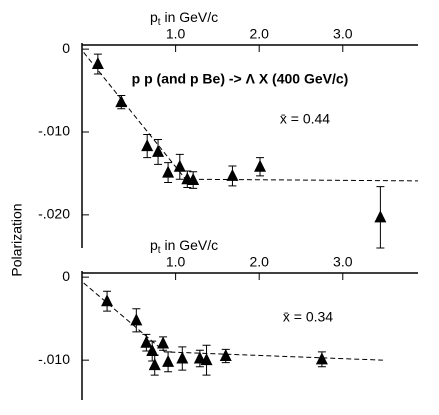 The width and height of the screenshot is (439, 415). I want to click on annotation: p p (and p Be) -> Λ X (400 GeV/c), so click(240, 79).